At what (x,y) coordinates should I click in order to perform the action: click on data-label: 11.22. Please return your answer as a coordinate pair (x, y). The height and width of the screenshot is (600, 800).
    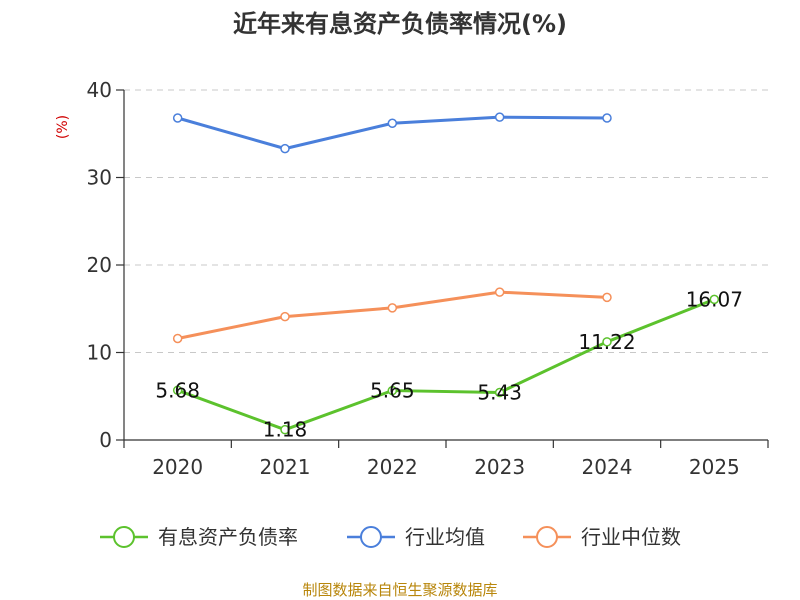
    Looking at the image, I should click on (606, 342).